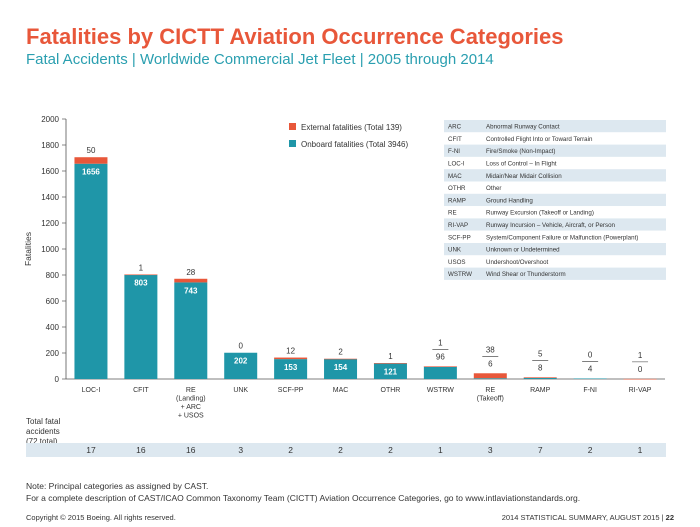 Image resolution: width=700 pixels, height=527 pixels. What do you see at coordinates (440, 450) in the screenshot?
I see `accidents-value: 1` at bounding box center [440, 450].